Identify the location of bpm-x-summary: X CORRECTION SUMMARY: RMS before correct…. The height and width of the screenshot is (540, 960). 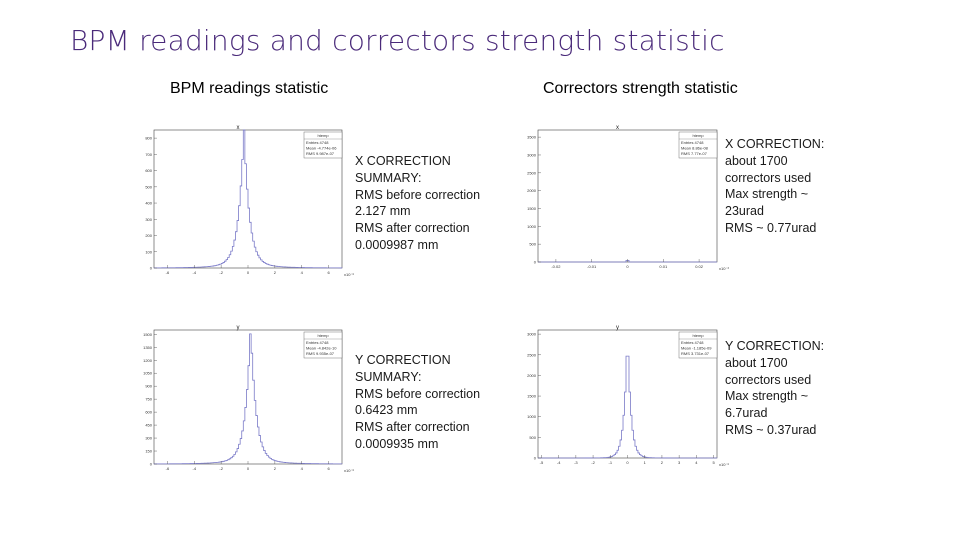
(418, 203).